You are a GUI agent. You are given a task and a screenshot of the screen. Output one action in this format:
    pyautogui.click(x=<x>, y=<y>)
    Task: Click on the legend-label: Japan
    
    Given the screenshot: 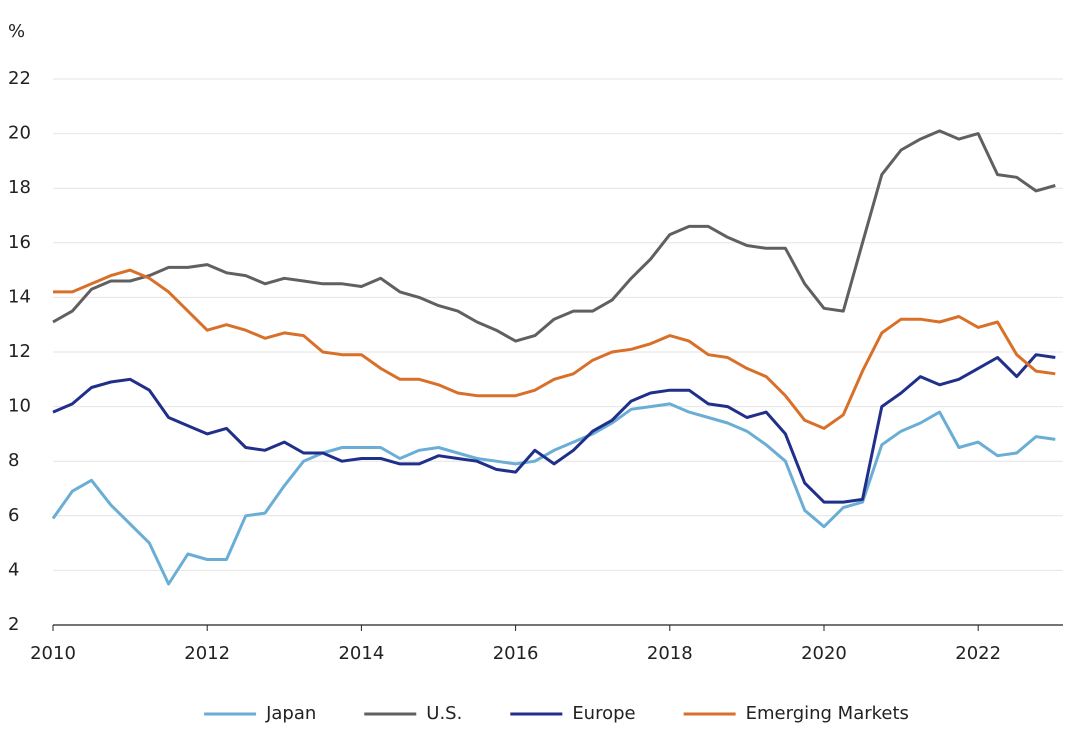 What is the action you would take?
    pyautogui.click(x=290, y=713)
    